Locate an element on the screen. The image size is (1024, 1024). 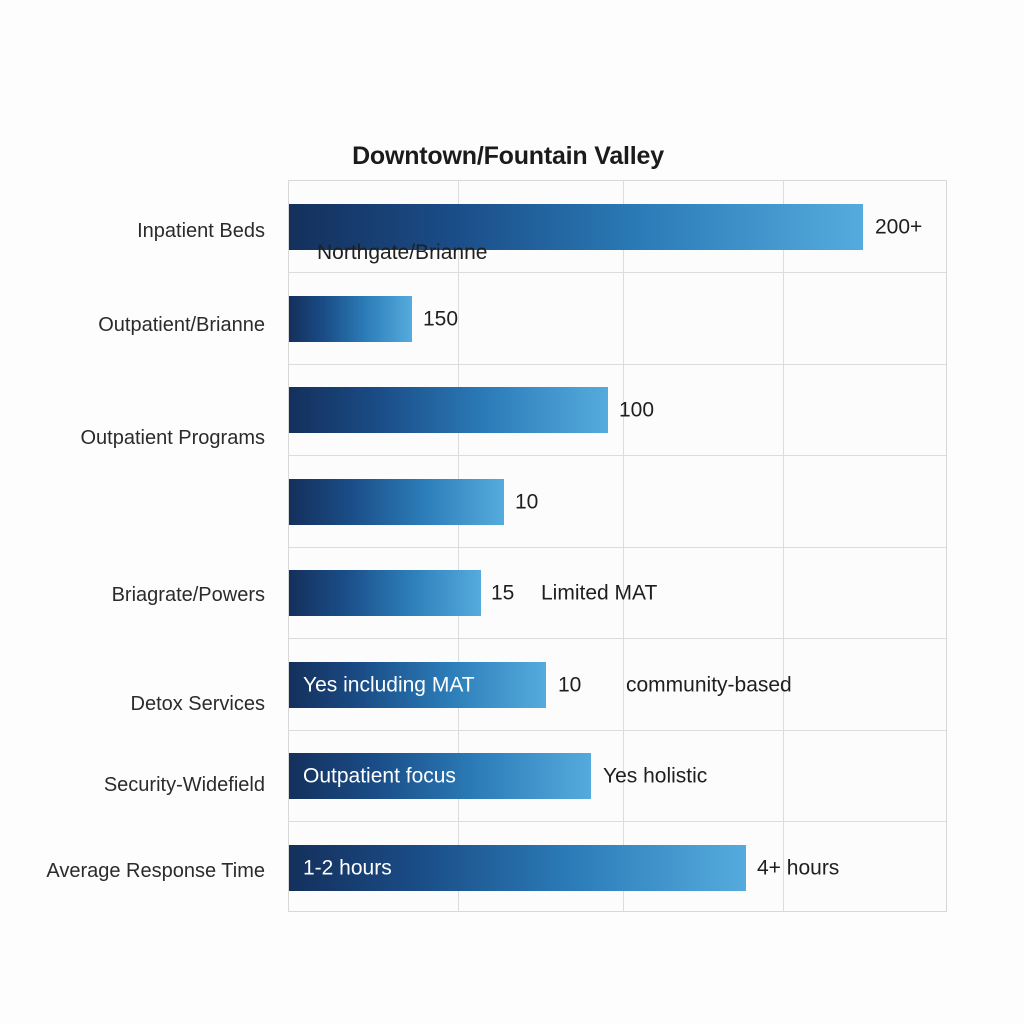
category-label-inpatient-beds: Inpatient Beds is located at coordinates (201, 231).